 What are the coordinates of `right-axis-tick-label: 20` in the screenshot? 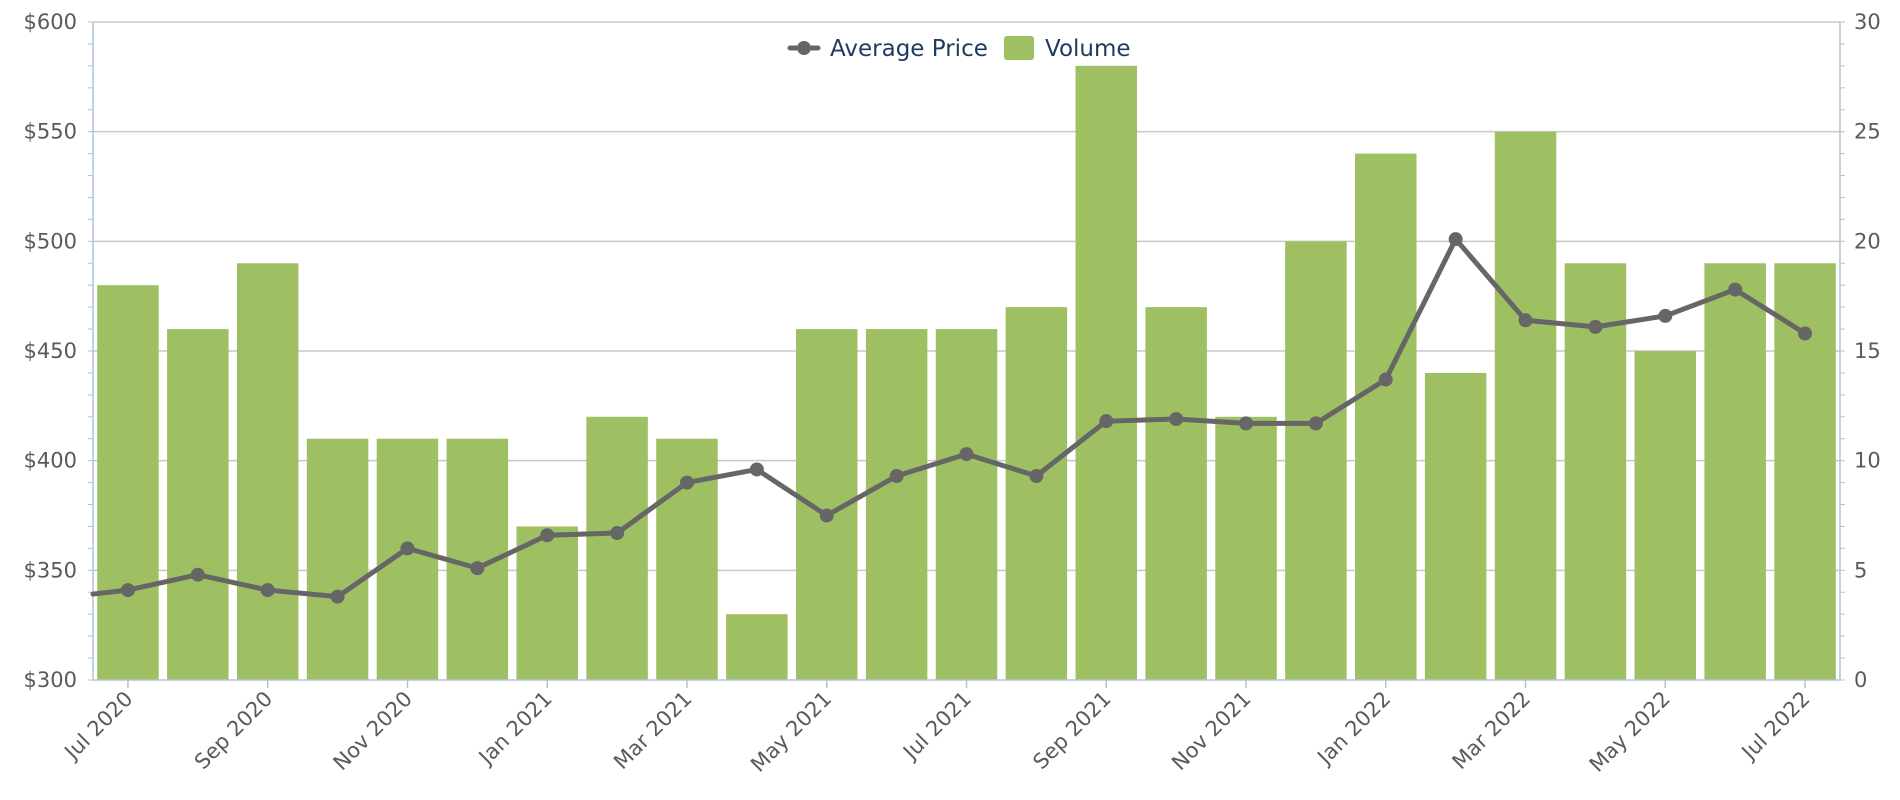 It's located at (1867, 241).